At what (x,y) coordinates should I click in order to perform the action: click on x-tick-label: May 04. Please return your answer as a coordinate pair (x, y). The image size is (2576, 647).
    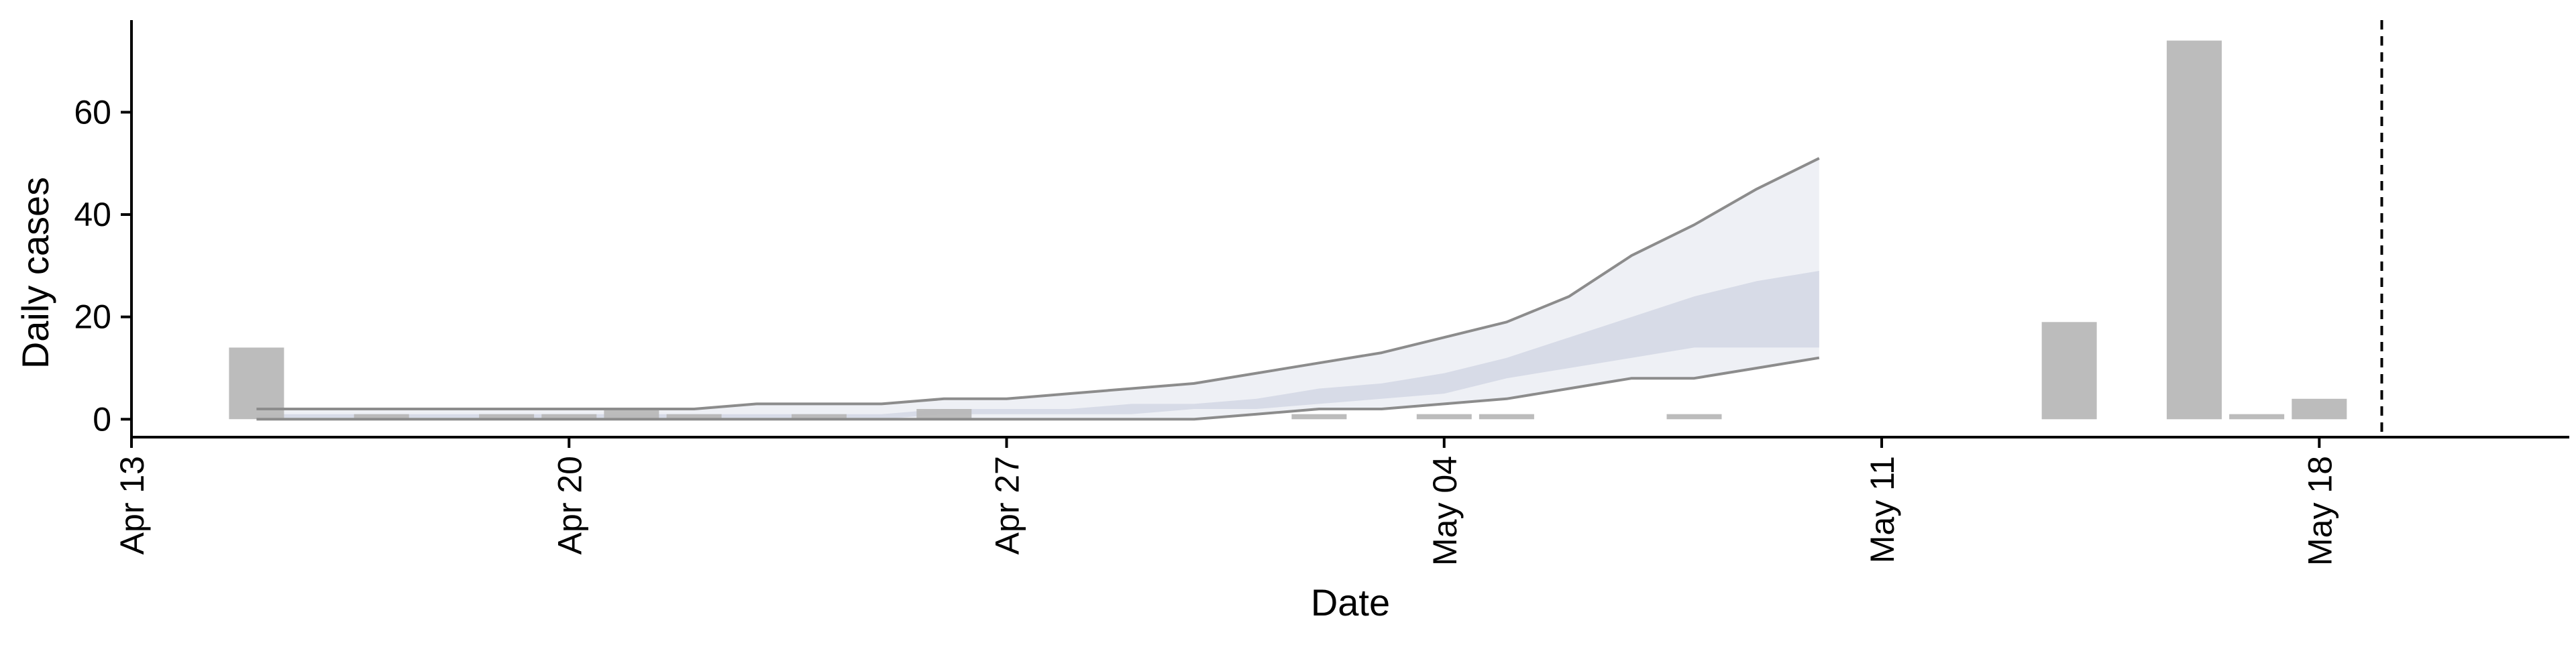
    Looking at the image, I should click on (1445, 511).